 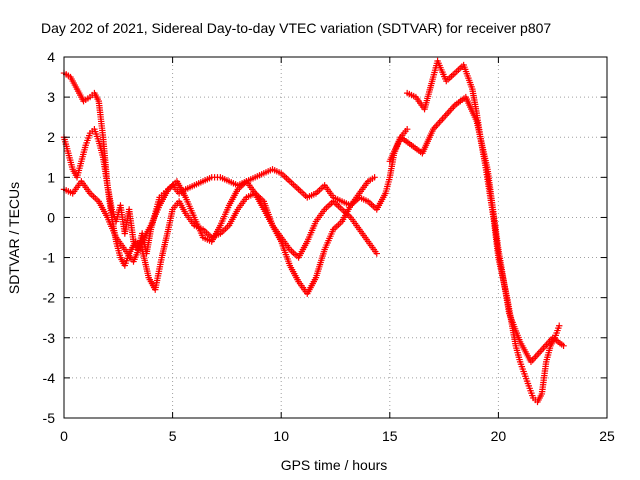 I want to click on y-tick-label: 0, so click(x=51, y=217).